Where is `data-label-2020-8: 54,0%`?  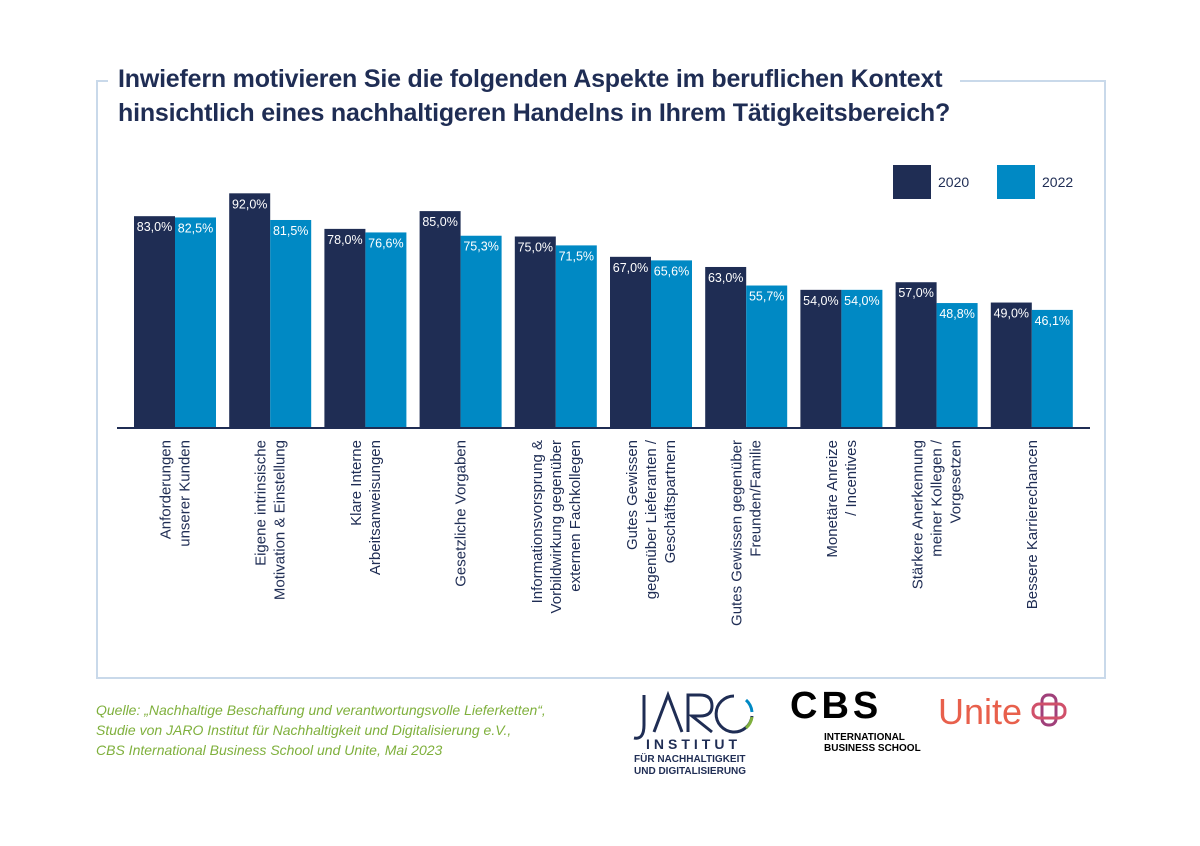 data-label-2020-8: 54,0% is located at coordinates (820, 301).